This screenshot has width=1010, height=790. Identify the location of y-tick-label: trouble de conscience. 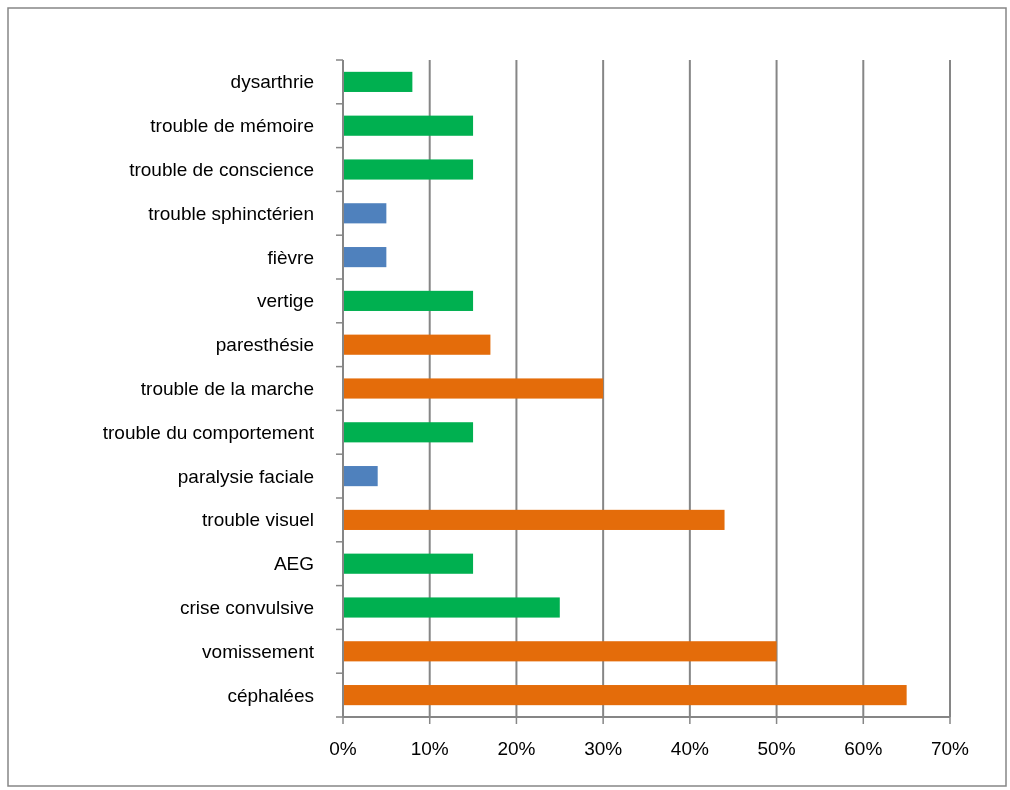
(221, 169).